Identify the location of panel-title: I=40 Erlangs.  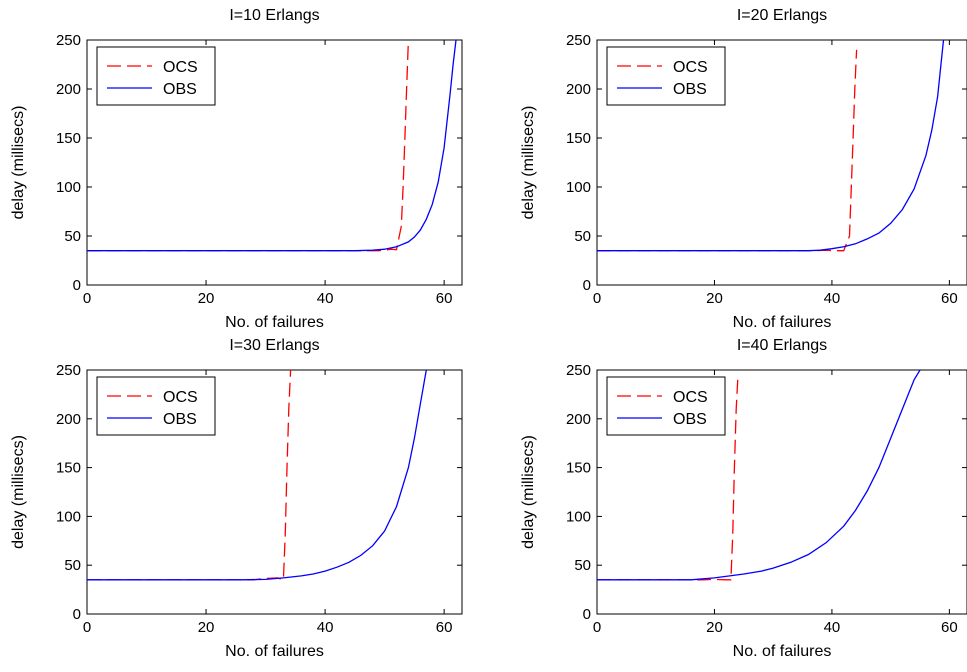
(782, 345).